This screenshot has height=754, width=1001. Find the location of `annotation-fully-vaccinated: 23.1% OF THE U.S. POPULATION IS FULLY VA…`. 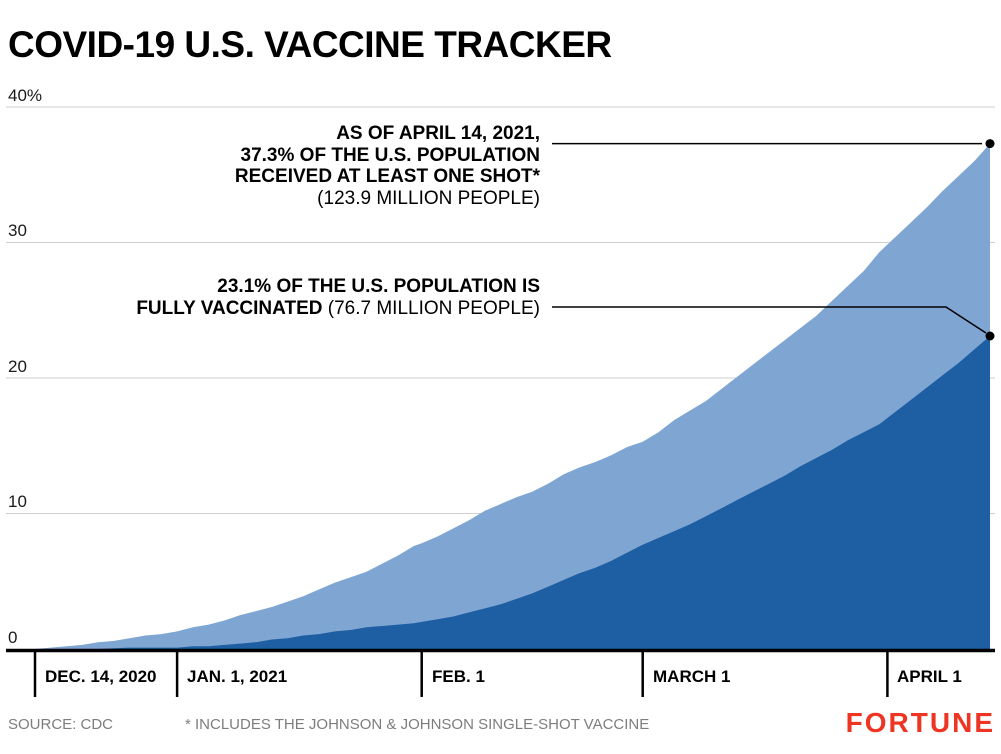

annotation-fully-vaccinated: 23.1% OF THE U.S. POPULATION IS FULLY VA… is located at coordinates (338, 297).